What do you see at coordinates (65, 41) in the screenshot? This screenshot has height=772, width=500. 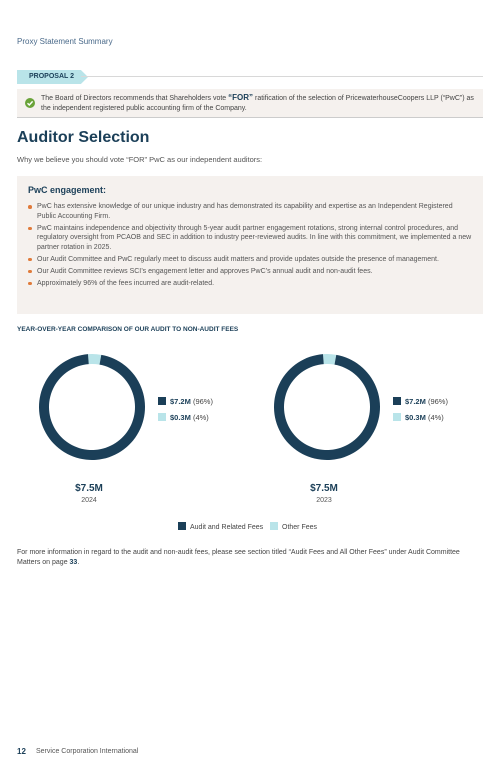 I see `page-header: Proxy Statement Summary` at bounding box center [65, 41].